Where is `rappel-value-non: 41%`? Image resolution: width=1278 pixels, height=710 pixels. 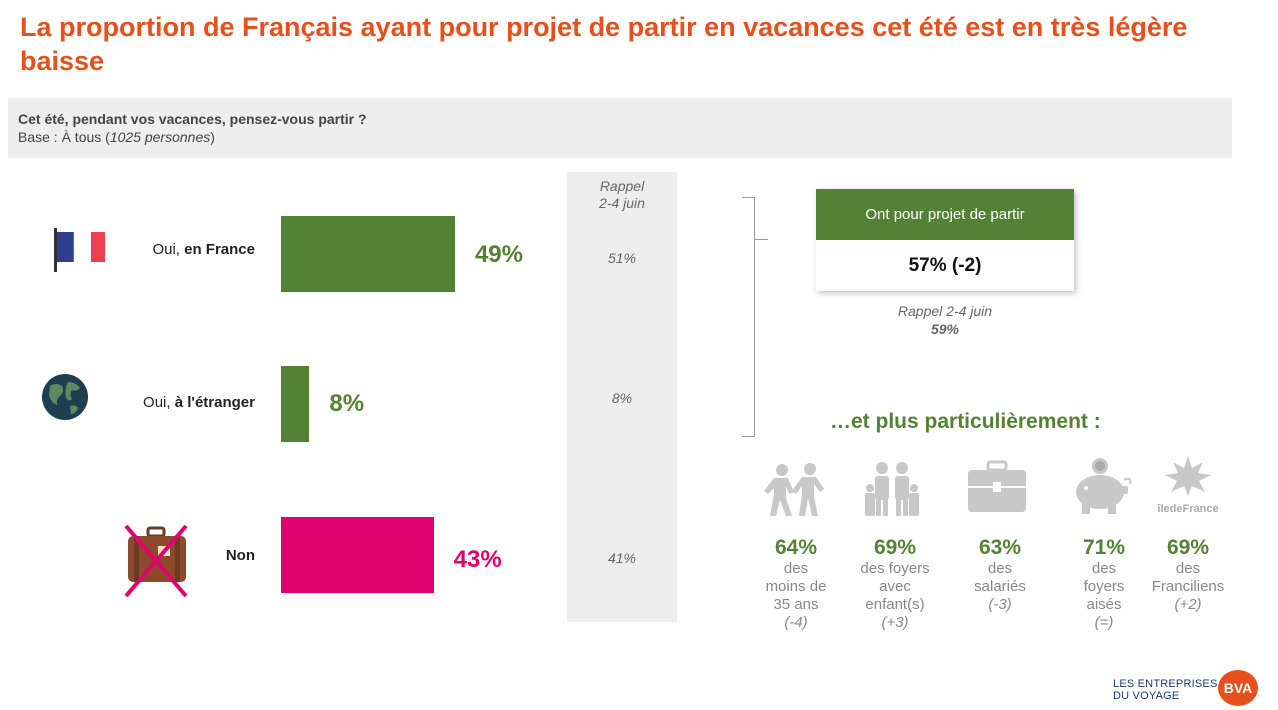
rappel-value-non: 41% is located at coordinates (622, 558).